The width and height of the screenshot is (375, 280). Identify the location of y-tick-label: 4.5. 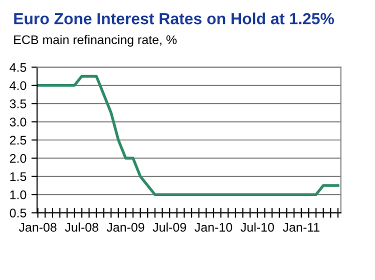
(18, 67).